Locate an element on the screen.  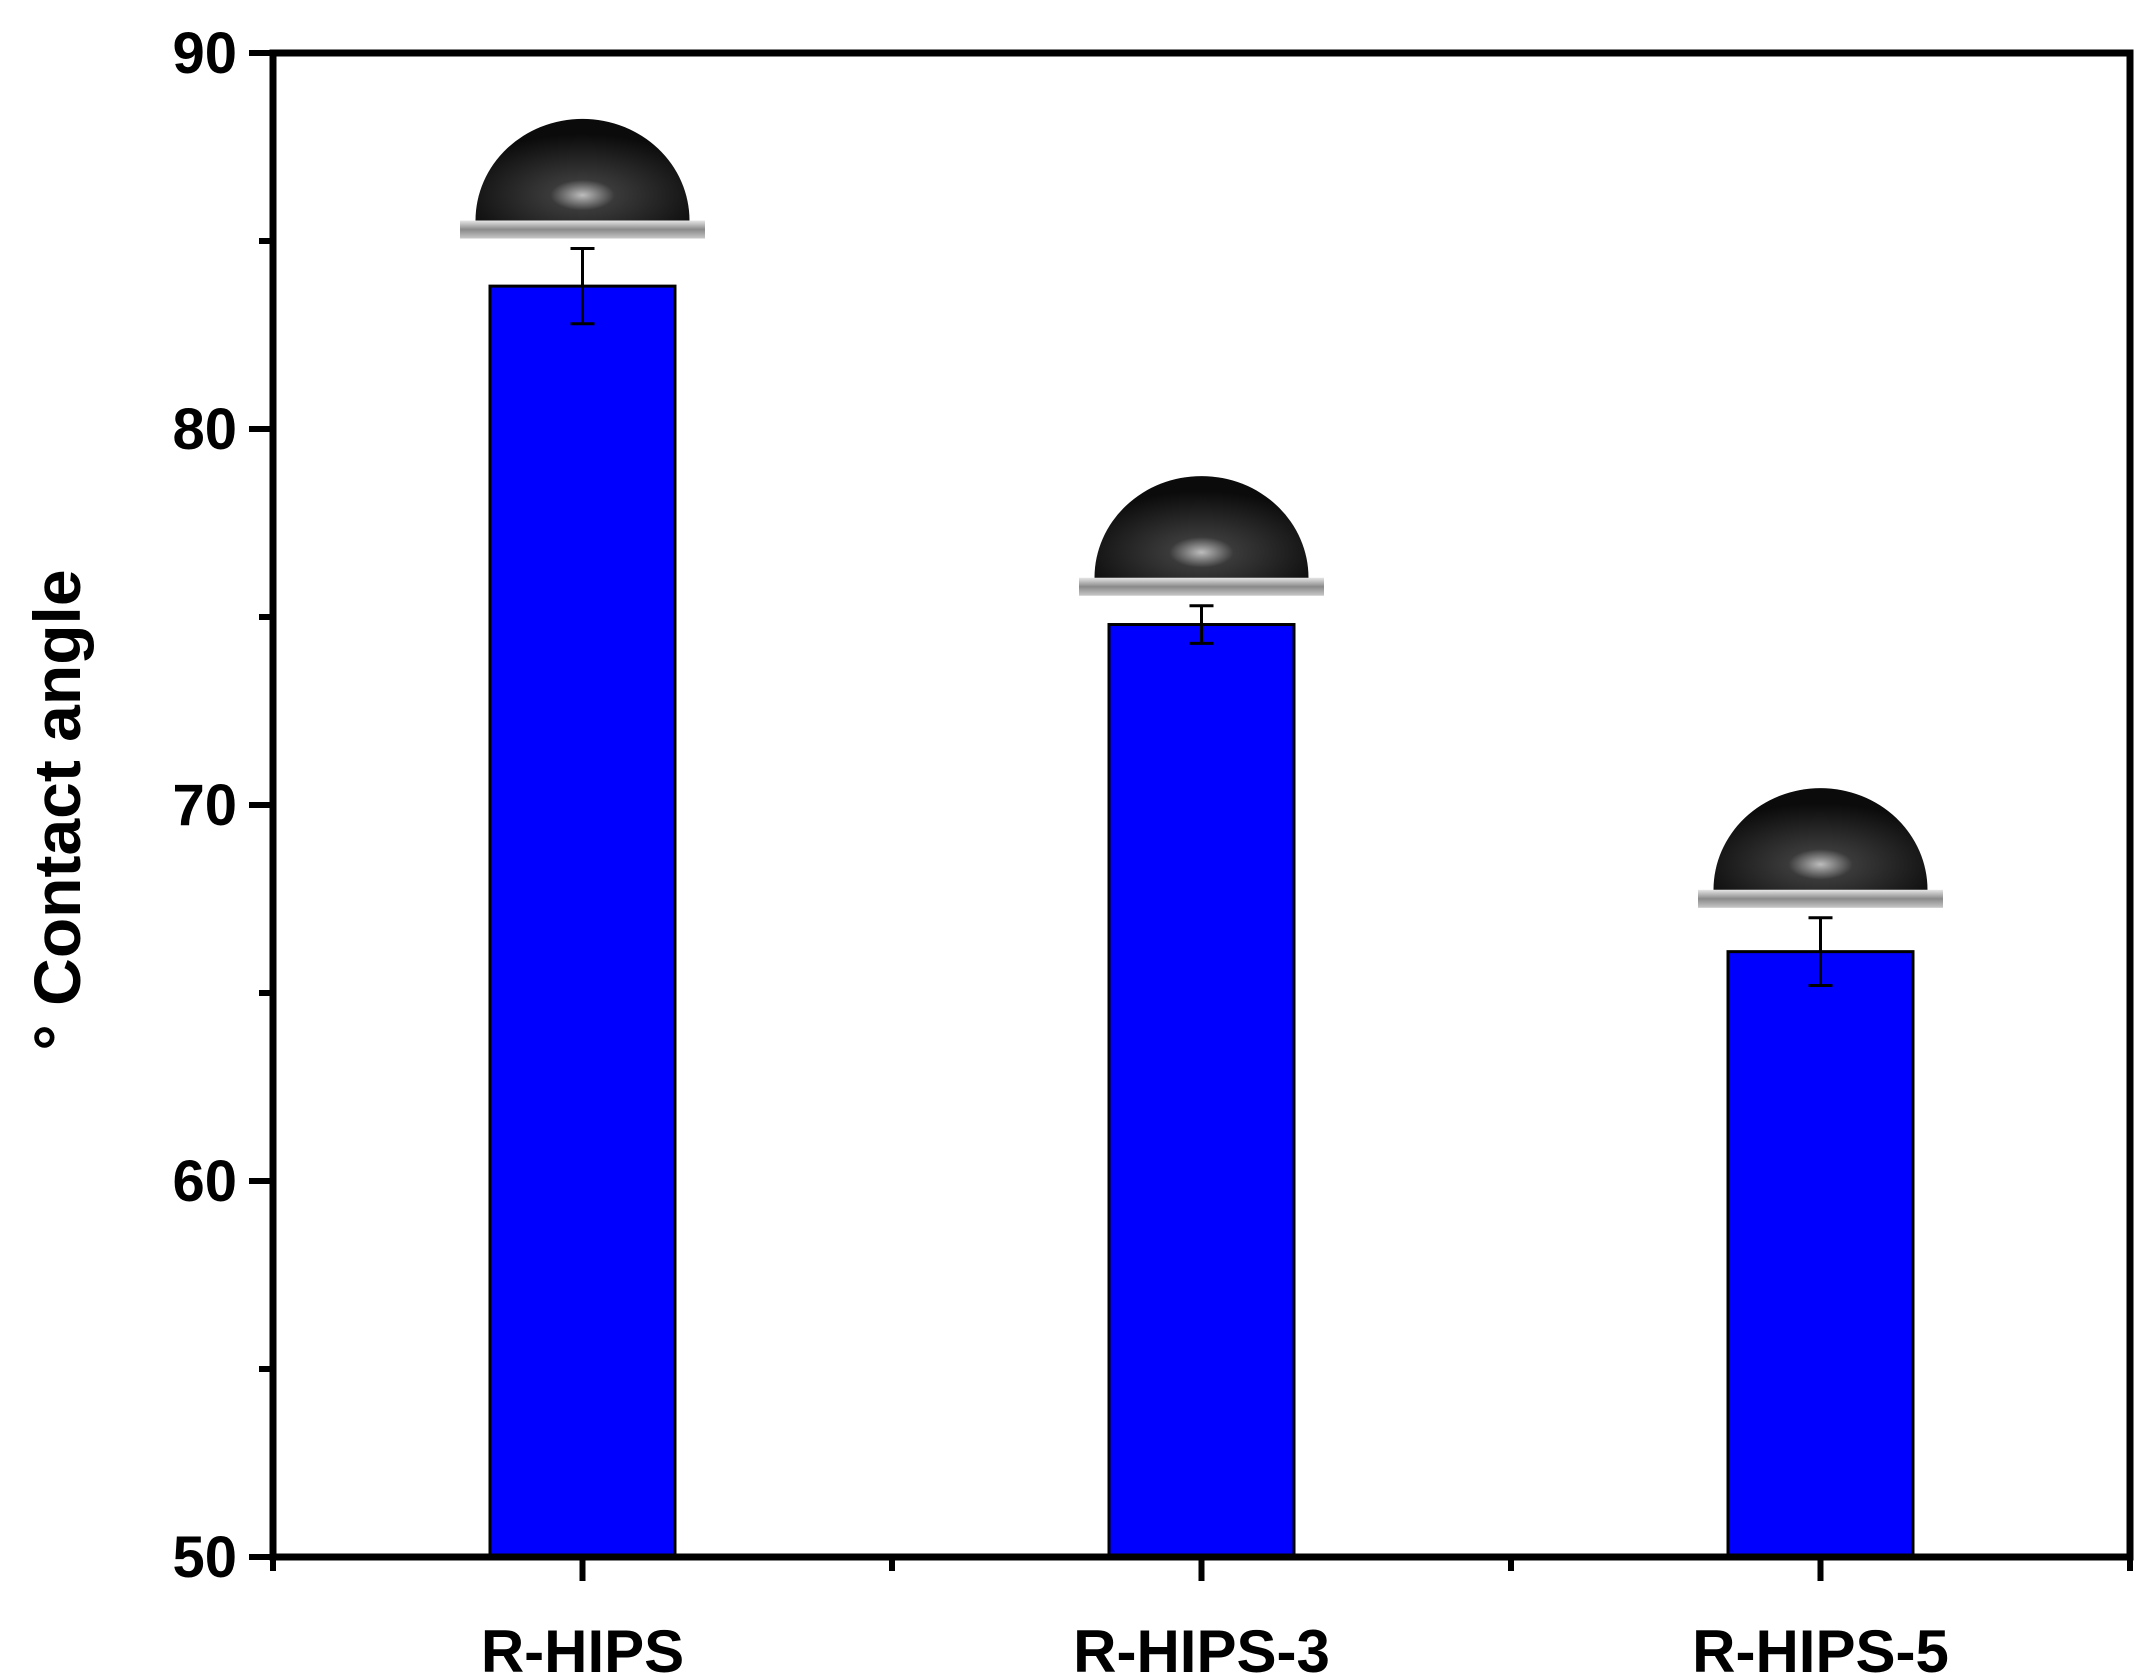
y-tick-label: 80 is located at coordinates (204, 429).